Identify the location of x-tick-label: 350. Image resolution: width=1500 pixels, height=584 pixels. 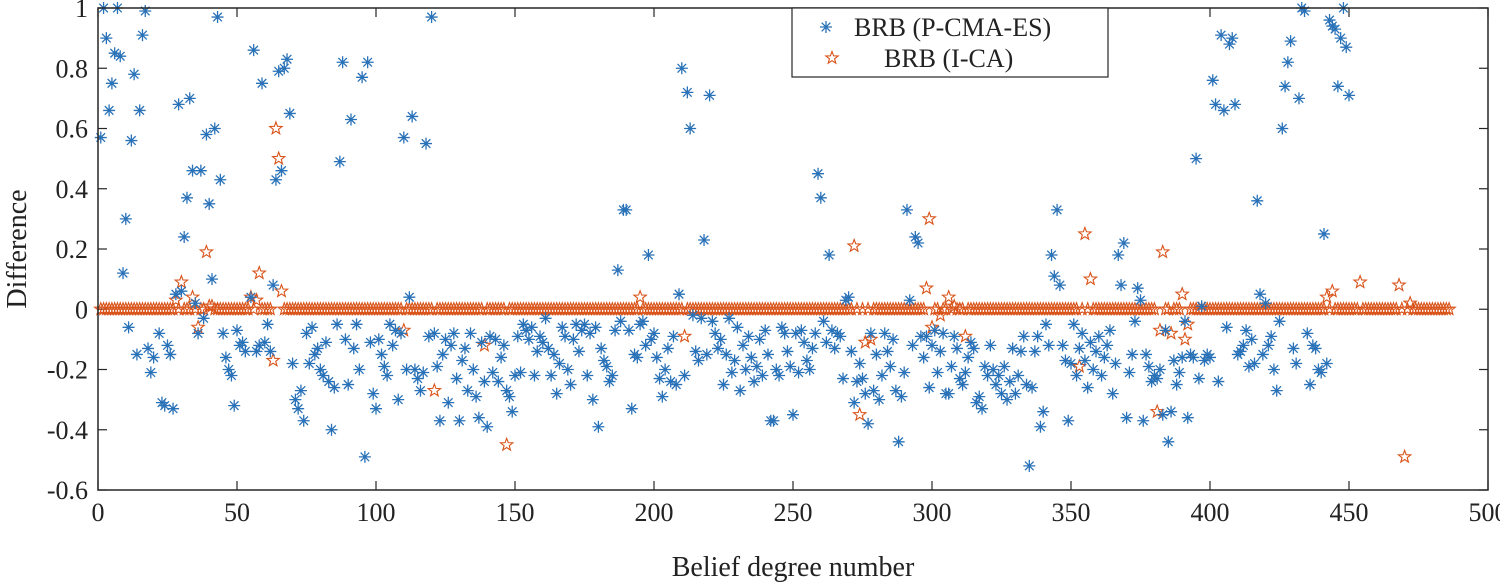
(1071, 512).